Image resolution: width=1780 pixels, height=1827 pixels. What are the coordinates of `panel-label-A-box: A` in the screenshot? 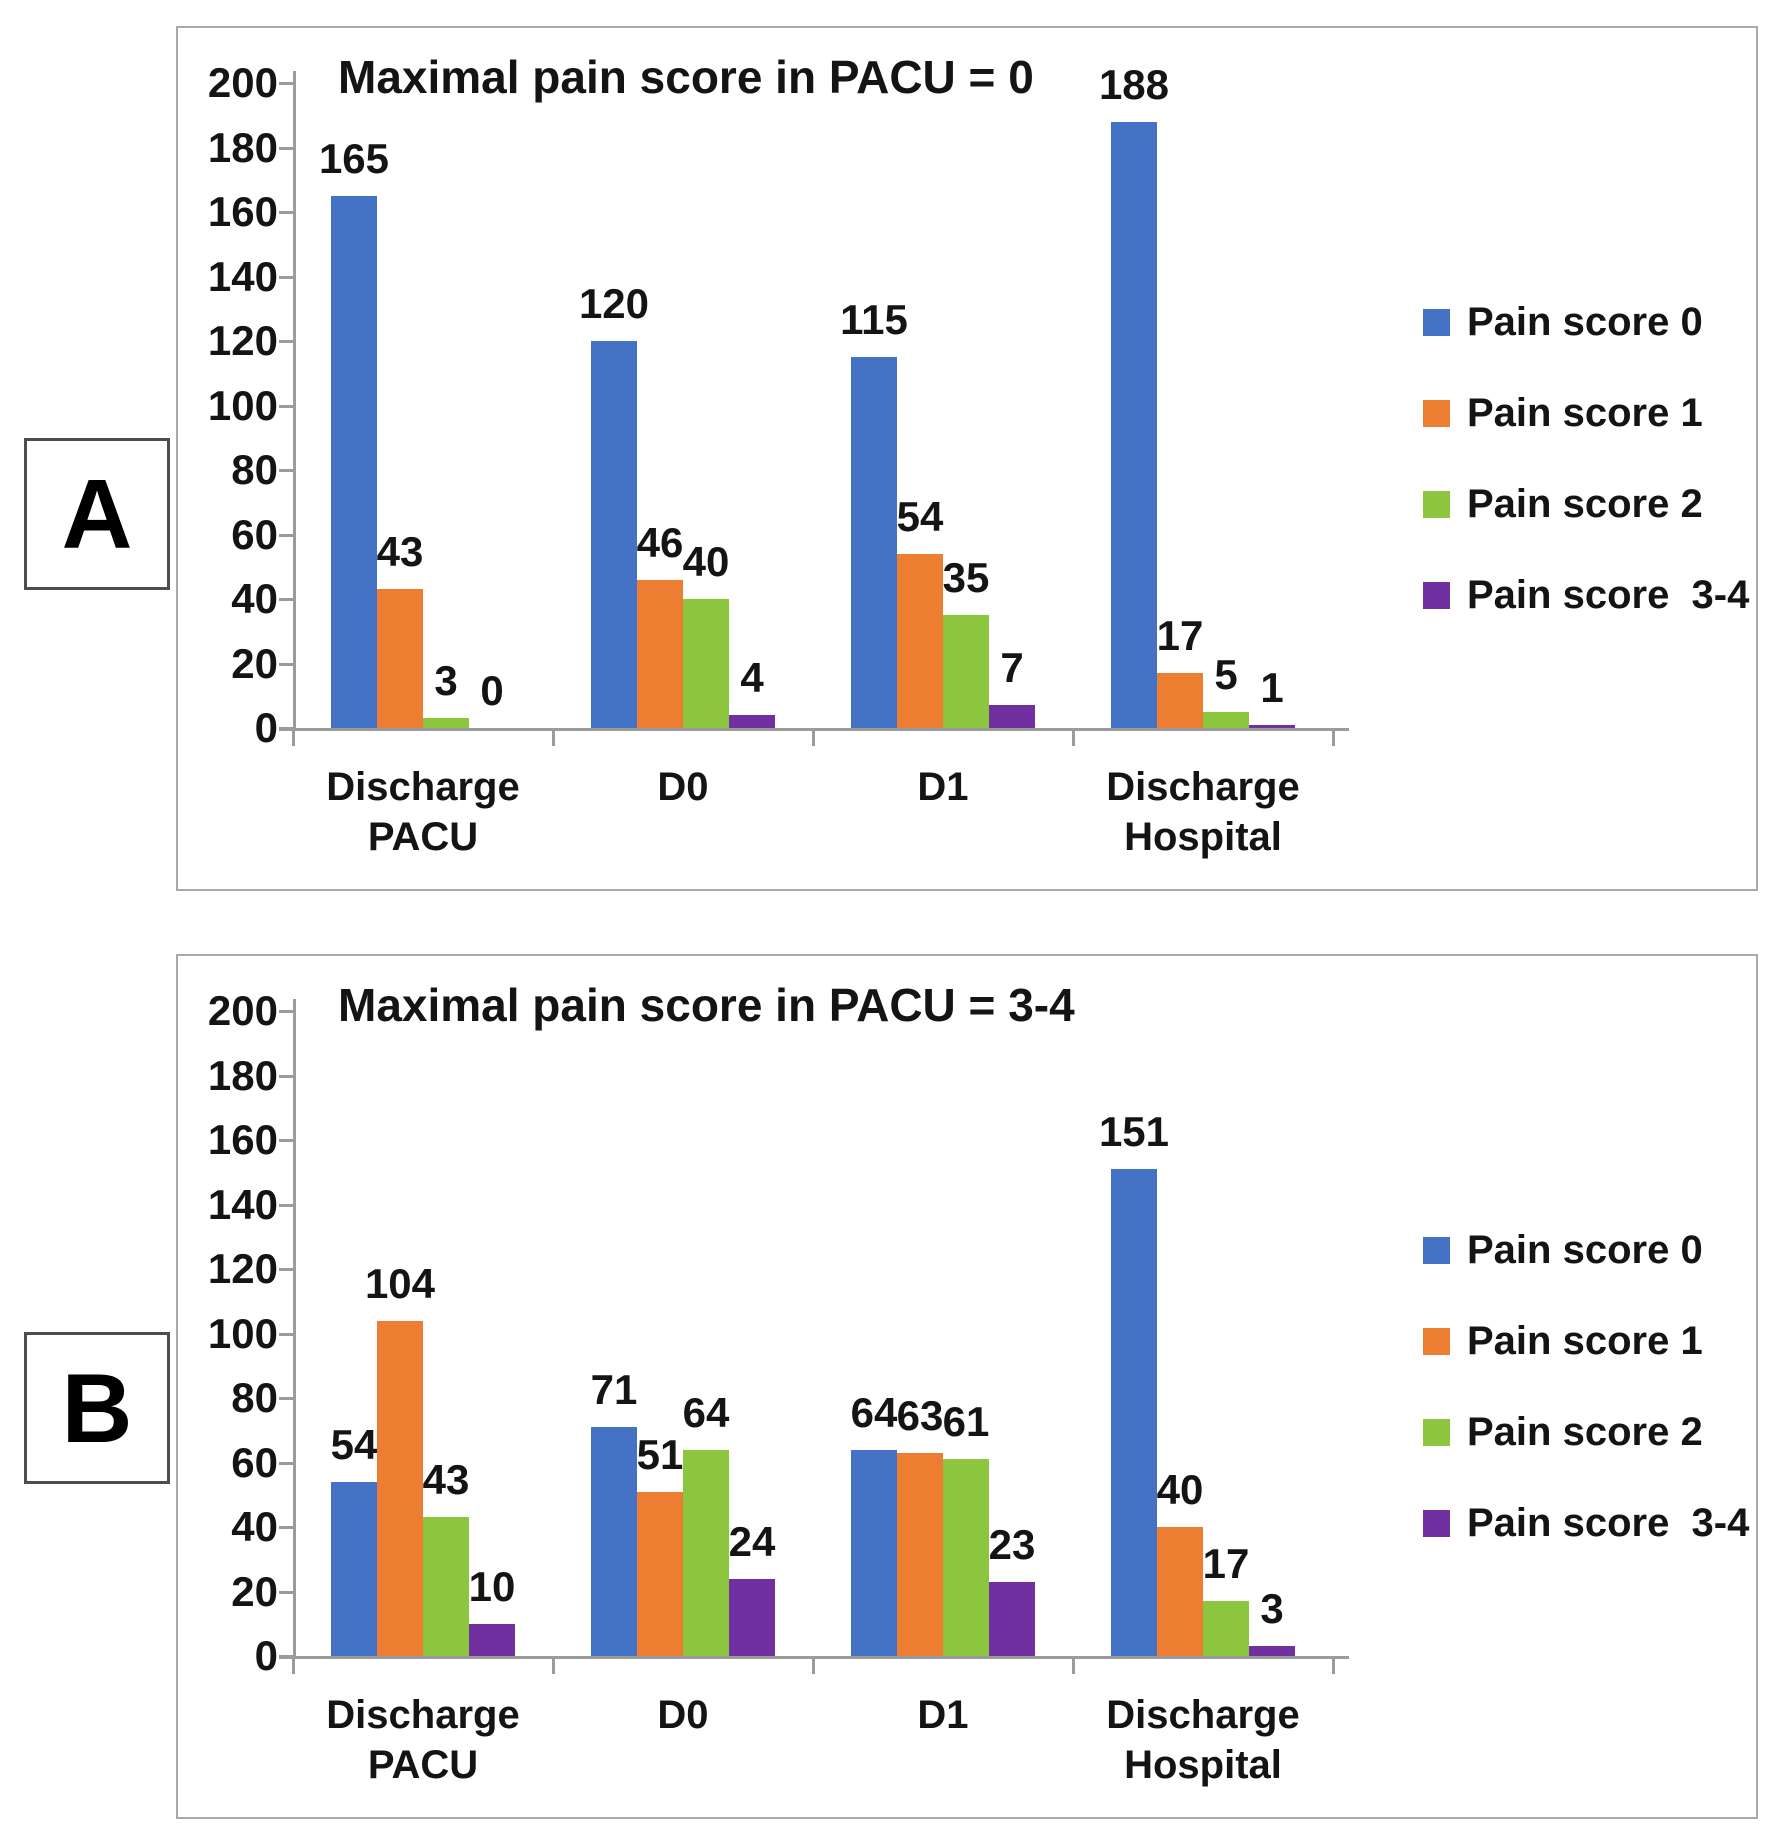 It's located at (97, 514).